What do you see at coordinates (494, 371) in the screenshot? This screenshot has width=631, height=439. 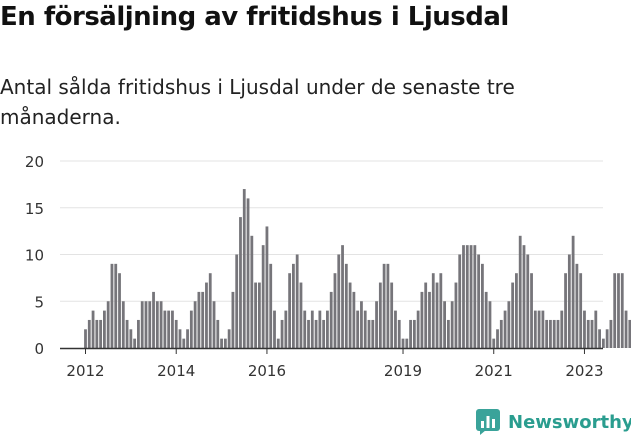 I see `x-tick-label: 2021` at bounding box center [494, 371].